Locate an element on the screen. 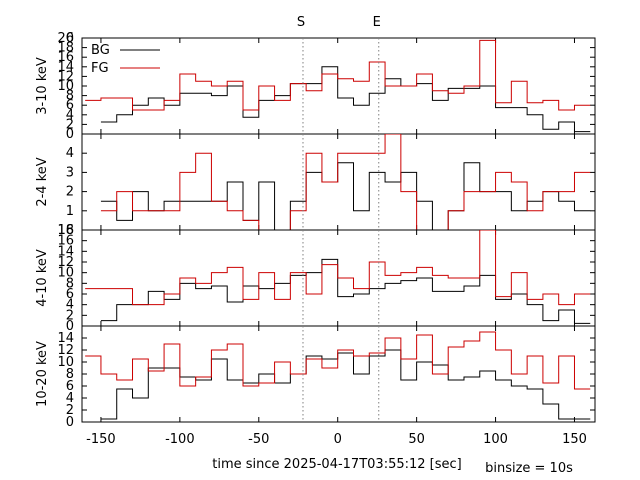  y-axis-label: 10-20 keV is located at coordinates (42, 374).